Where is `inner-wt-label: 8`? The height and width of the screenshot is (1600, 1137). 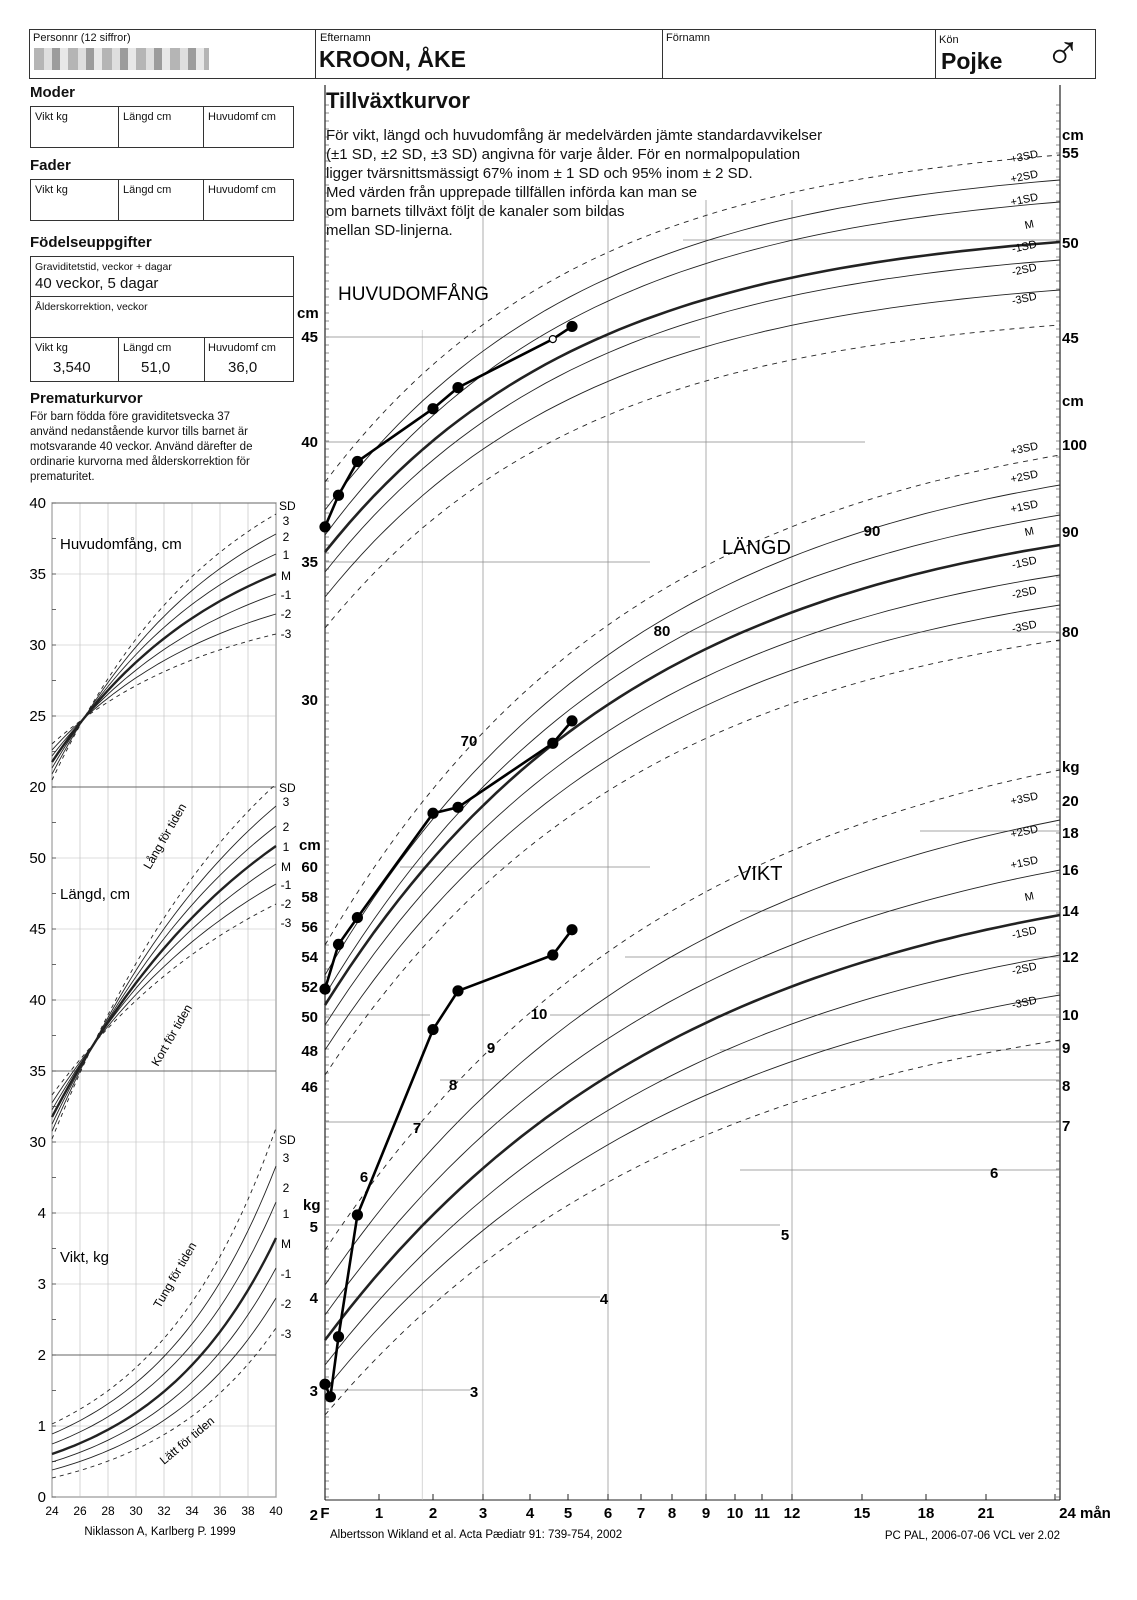
inner-wt-label: 8 is located at coordinates (453, 1085).